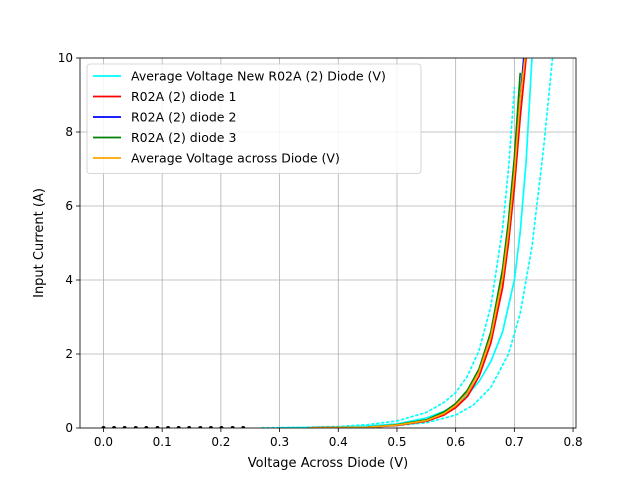  What do you see at coordinates (69, 132) in the screenshot?
I see `y-tick-label: 8` at bounding box center [69, 132].